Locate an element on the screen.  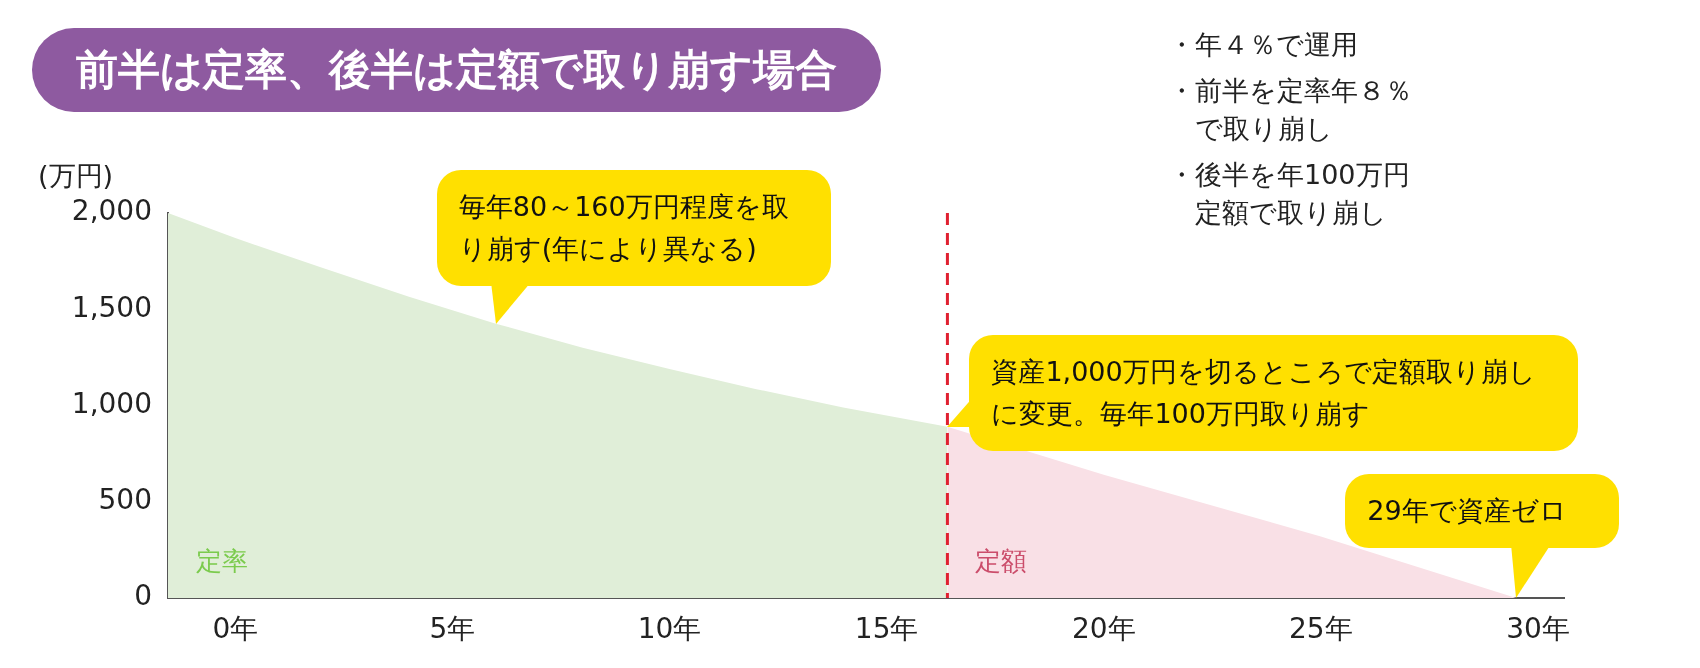
x-tick-label: 25年 is located at coordinates (1321, 629).